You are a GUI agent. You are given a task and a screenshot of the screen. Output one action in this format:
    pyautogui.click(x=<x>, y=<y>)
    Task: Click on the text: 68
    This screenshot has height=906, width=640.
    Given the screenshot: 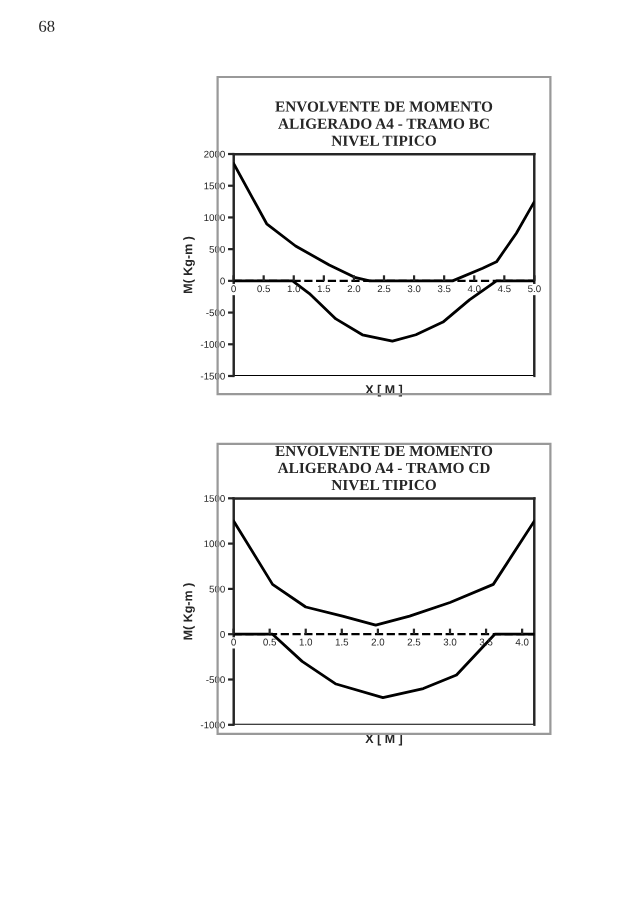 What is the action you would take?
    pyautogui.click(x=47, y=26)
    